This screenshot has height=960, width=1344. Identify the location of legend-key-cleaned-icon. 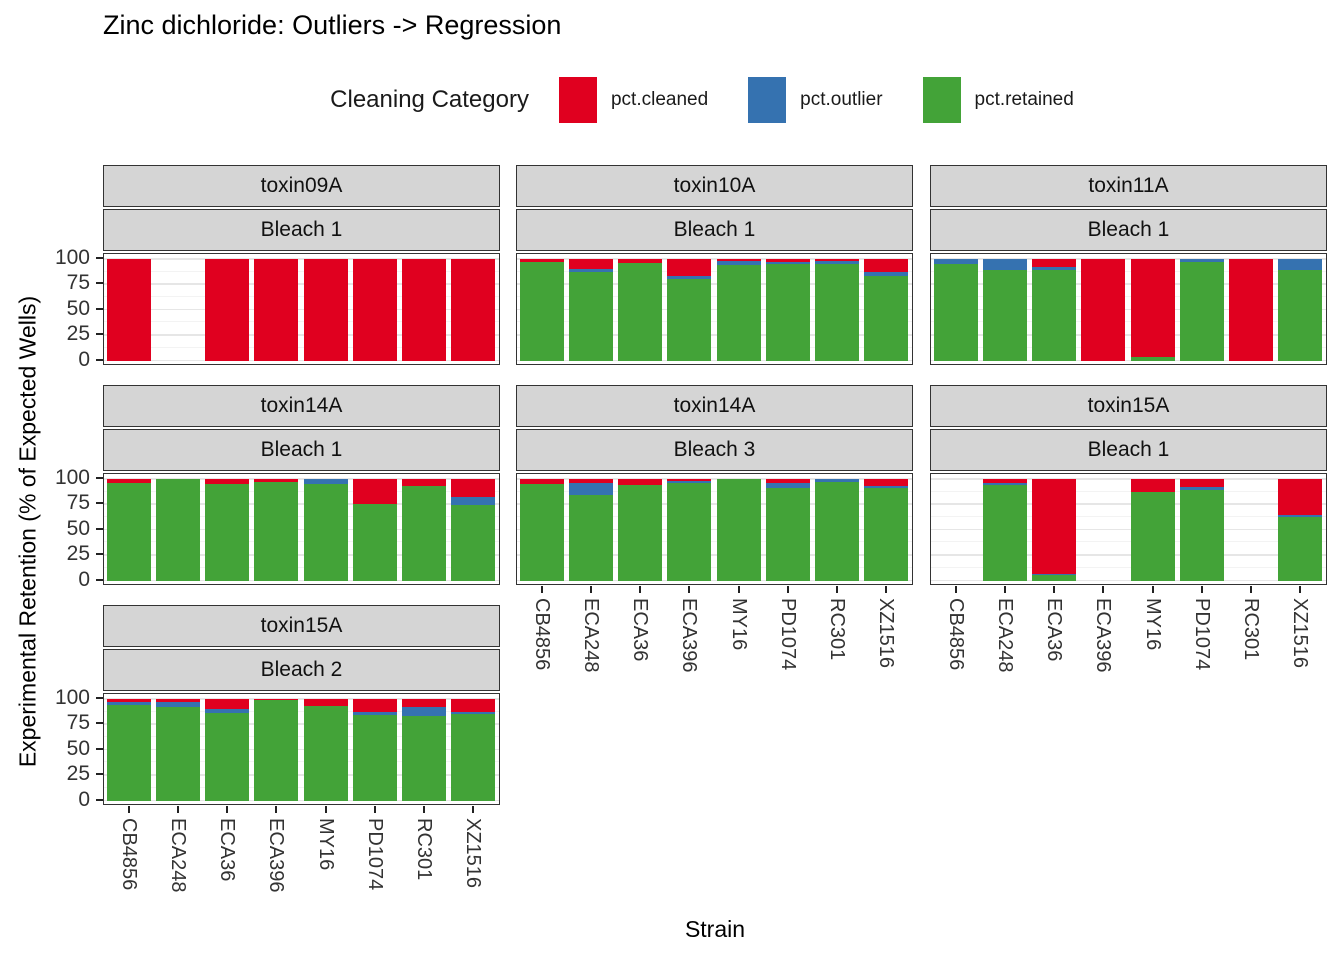
(577, 100).